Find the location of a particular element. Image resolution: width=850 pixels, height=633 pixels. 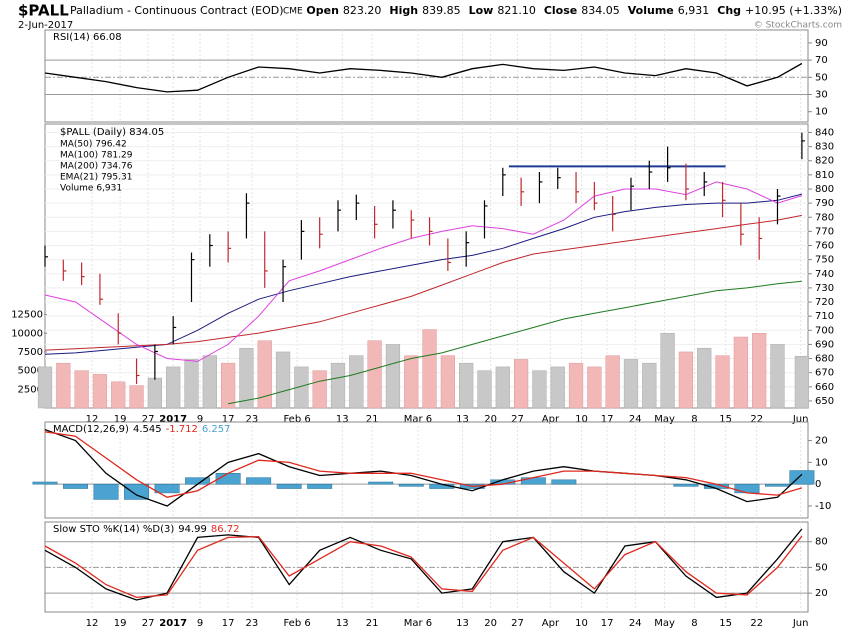

quote-label: Open is located at coordinates (322, 10).